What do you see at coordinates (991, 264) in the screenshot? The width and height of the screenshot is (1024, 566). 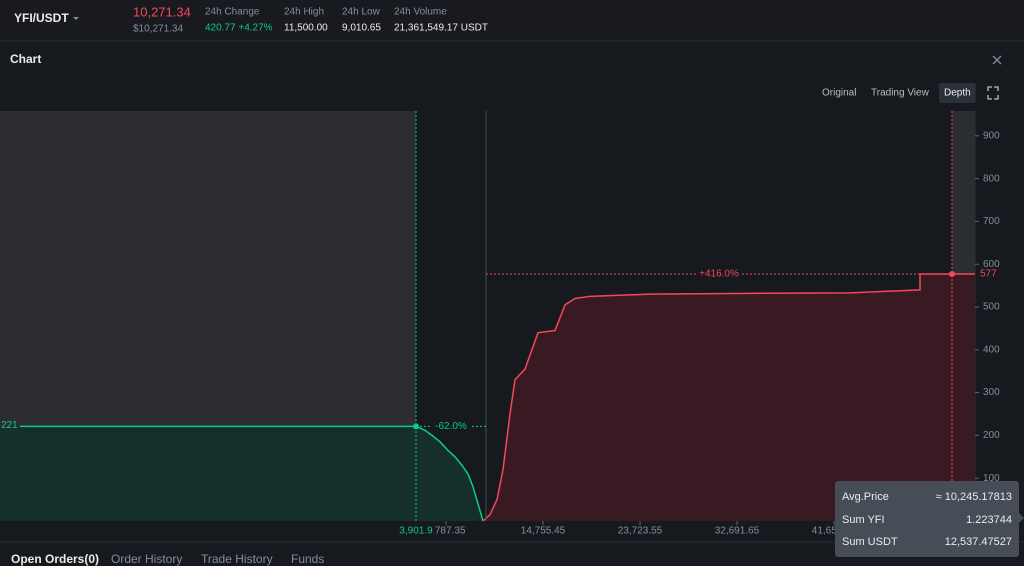 I see `y-tick-label: 600` at bounding box center [991, 264].